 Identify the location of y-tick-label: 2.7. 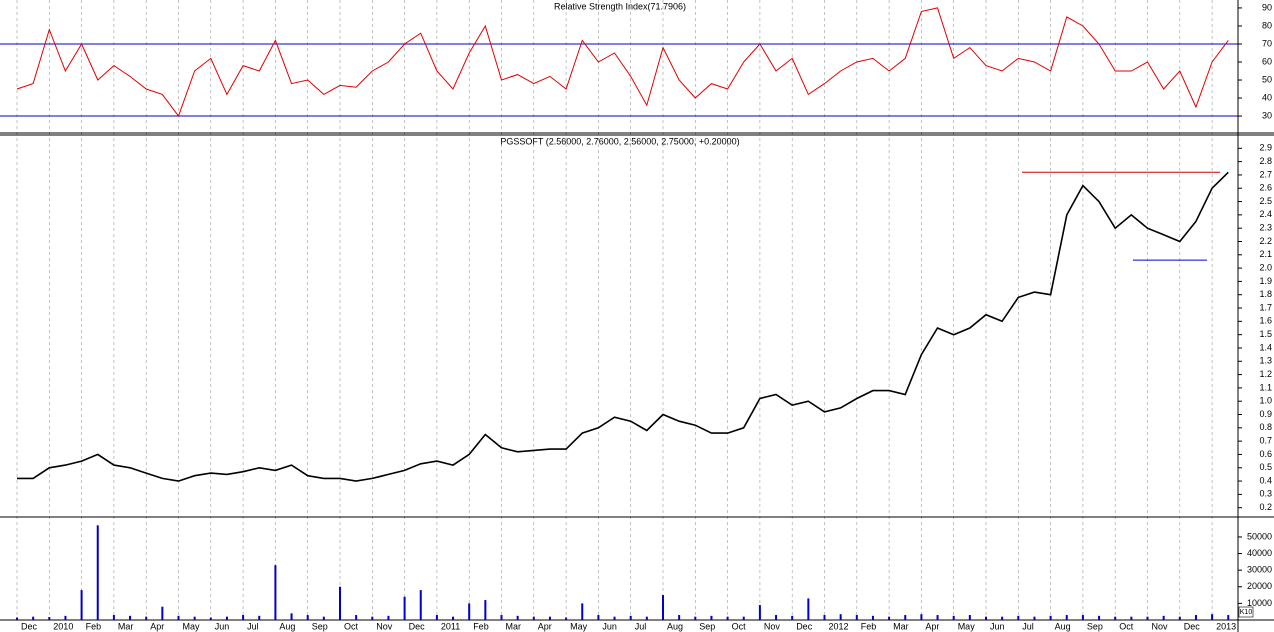
(1265, 174).